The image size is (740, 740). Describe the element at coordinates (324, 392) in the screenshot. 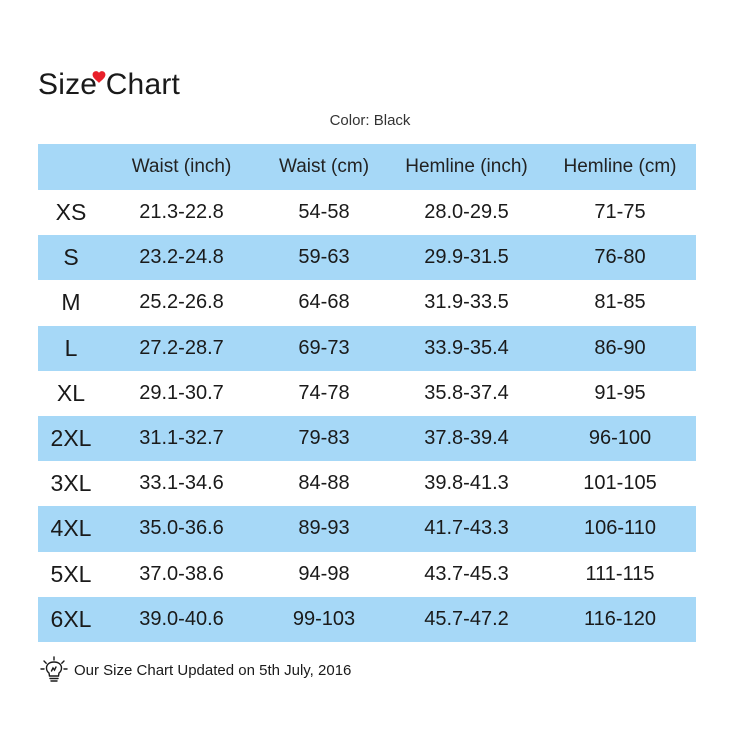

I see `table-cell: 74-78` at that location.